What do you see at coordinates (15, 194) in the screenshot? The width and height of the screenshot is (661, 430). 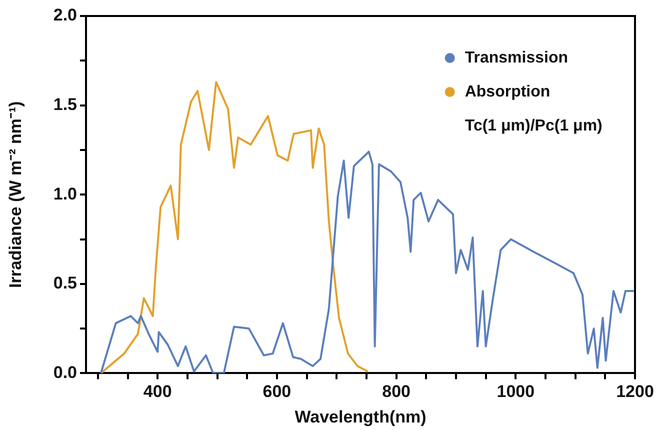 I see `y-axis-title: Irradiance (W m⁻² nm⁻¹)` at bounding box center [15, 194].